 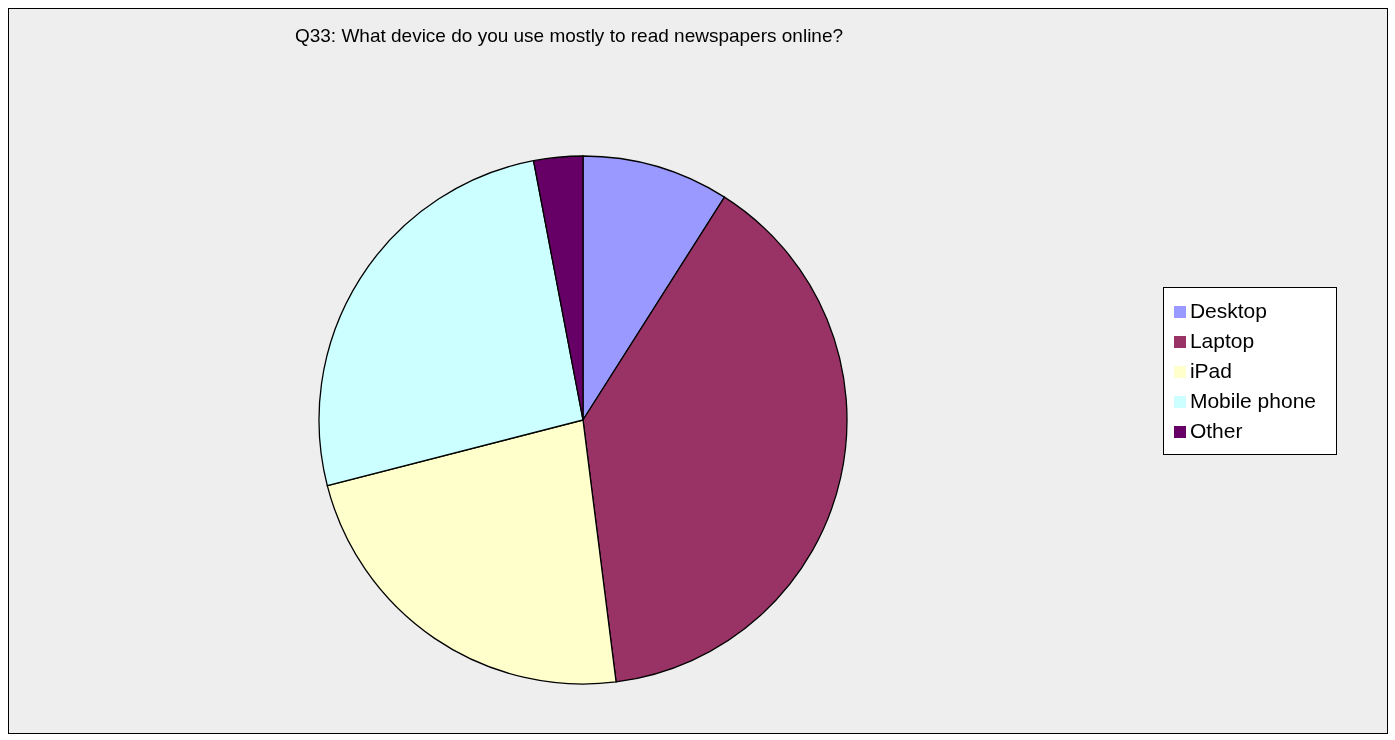 I want to click on legend-label: iPad, so click(x=1210, y=370).